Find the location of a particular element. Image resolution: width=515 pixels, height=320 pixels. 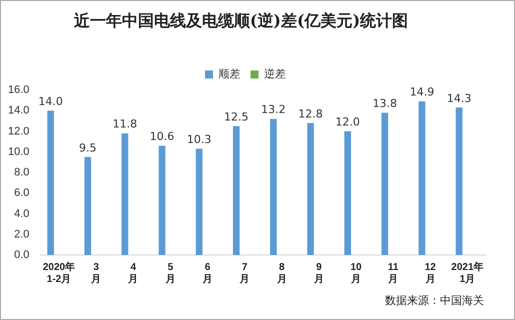

data-label: 13.2 is located at coordinates (273, 109).